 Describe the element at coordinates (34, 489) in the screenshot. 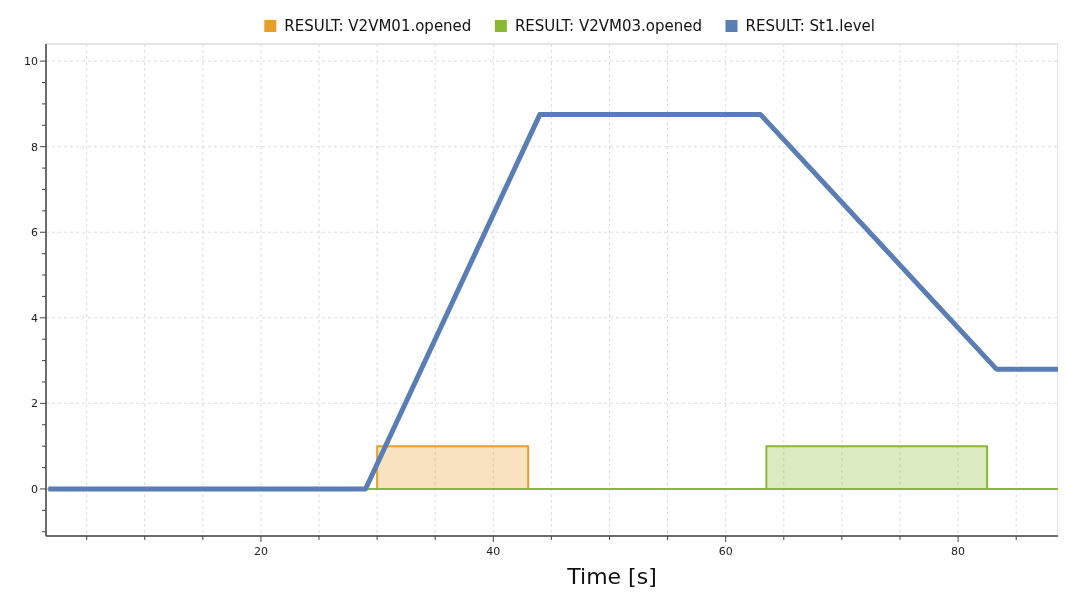

I see `y-tick-label: 0` at that location.